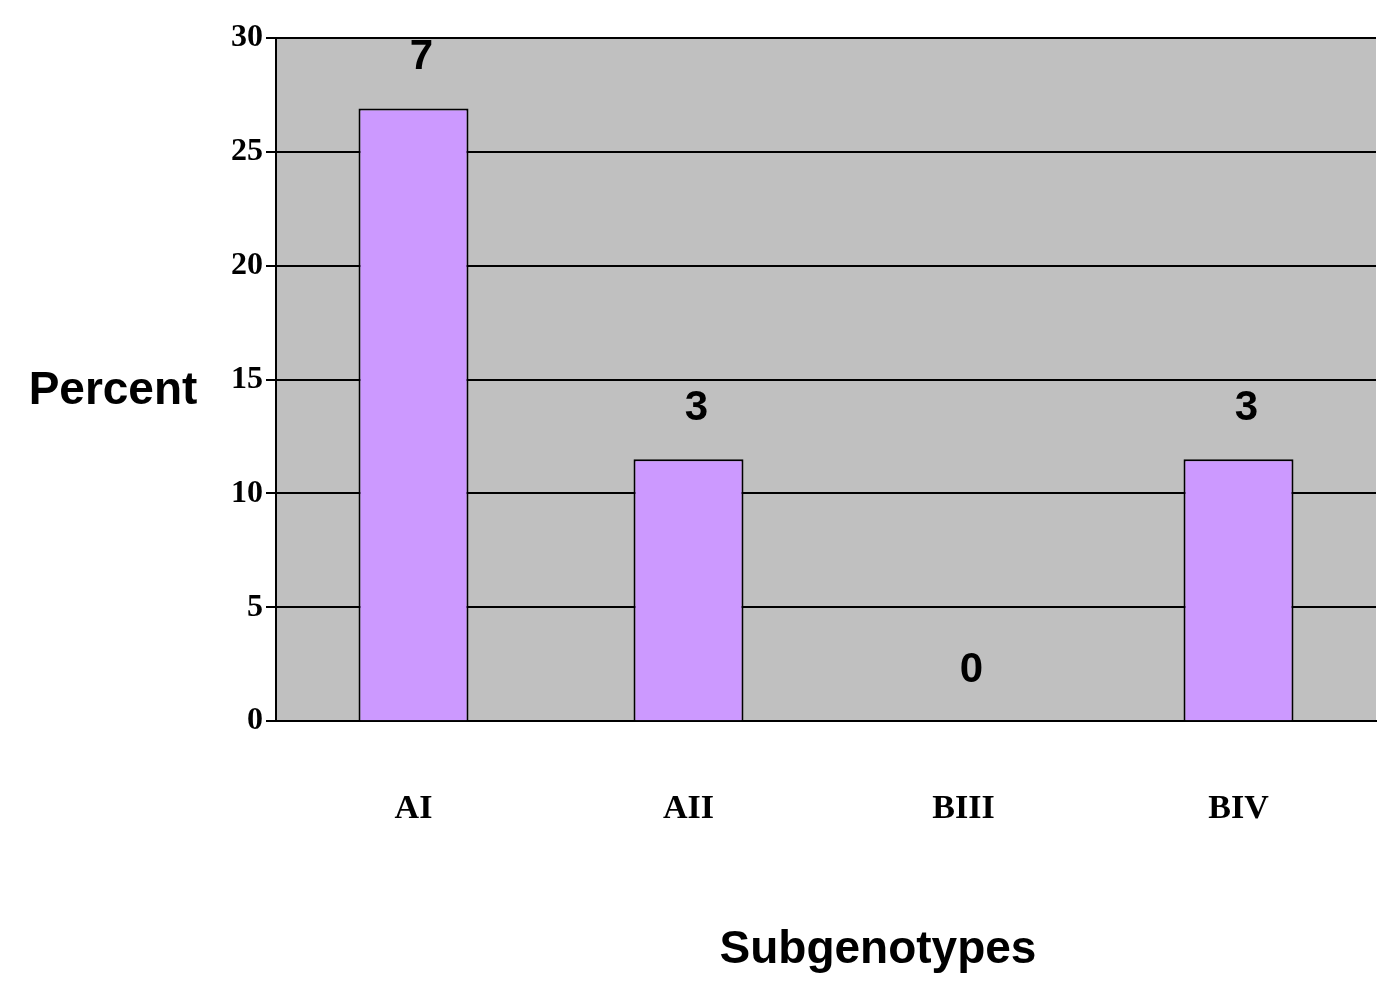 This screenshot has height=988, width=1394. Describe the element at coordinates (255, 718) in the screenshot. I see `y-tick-label: 0` at that location.